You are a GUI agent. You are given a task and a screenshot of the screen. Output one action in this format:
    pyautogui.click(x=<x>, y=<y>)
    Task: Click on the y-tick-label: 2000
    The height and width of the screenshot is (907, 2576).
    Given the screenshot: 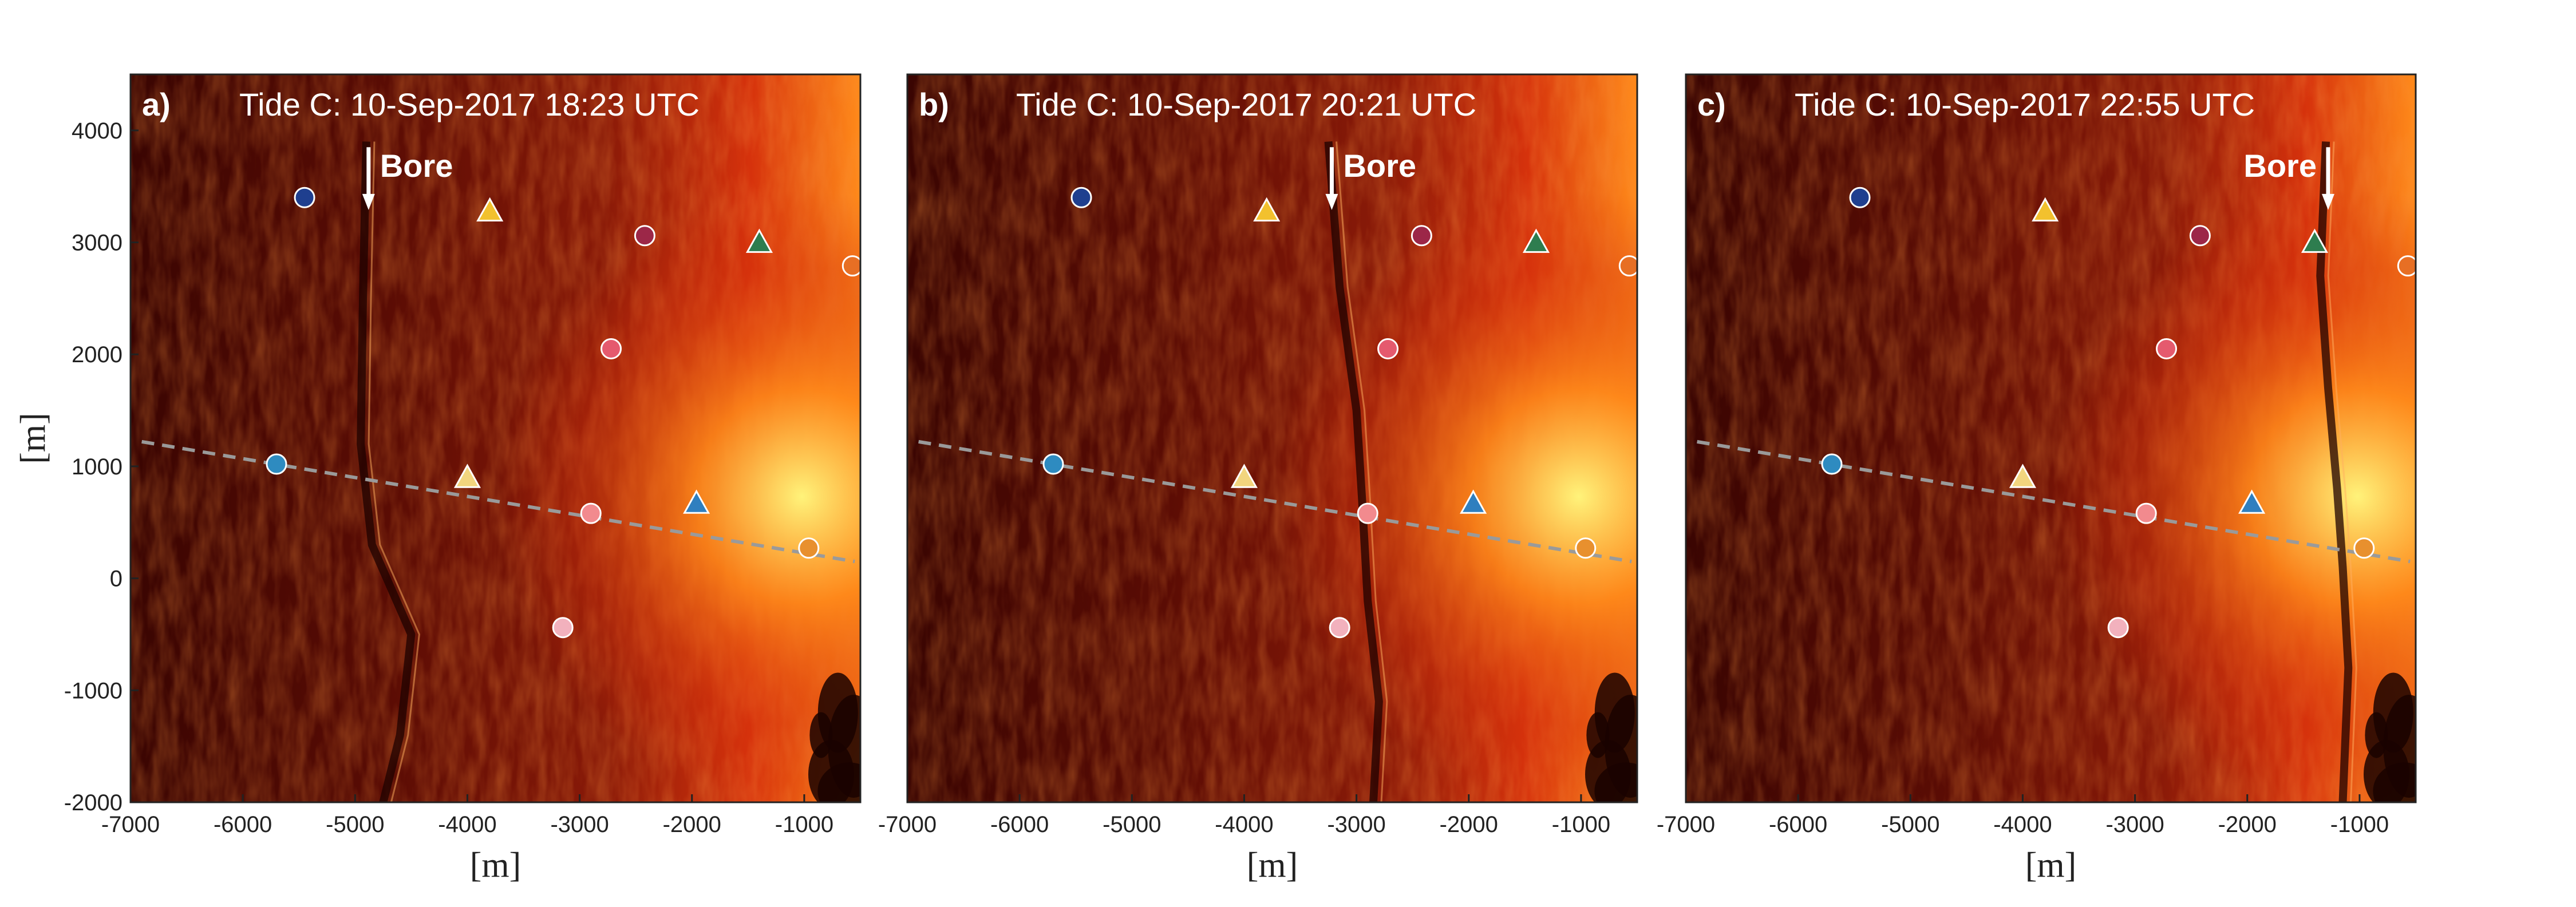 What is the action you would take?
    pyautogui.click(x=97, y=354)
    